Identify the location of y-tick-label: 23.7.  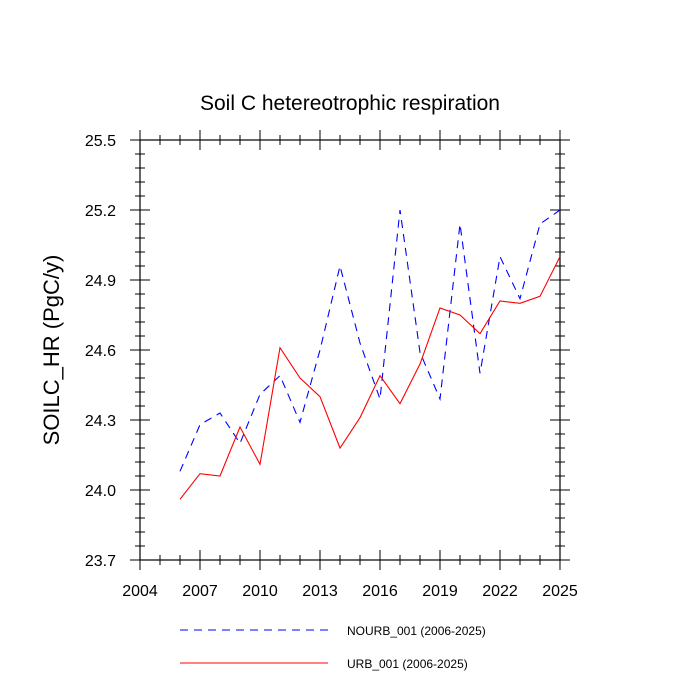
(100, 561).